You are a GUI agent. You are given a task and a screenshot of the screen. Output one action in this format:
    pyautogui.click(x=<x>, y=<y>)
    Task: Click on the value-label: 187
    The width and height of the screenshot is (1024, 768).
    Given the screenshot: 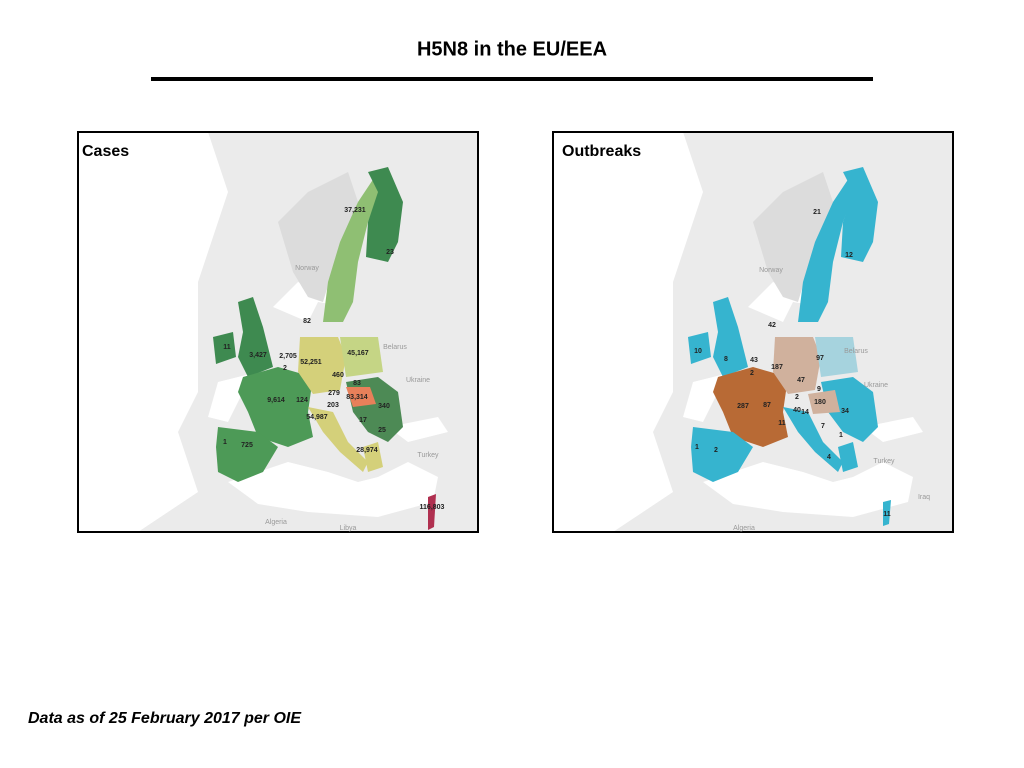 What is the action you would take?
    pyautogui.click(x=777, y=367)
    